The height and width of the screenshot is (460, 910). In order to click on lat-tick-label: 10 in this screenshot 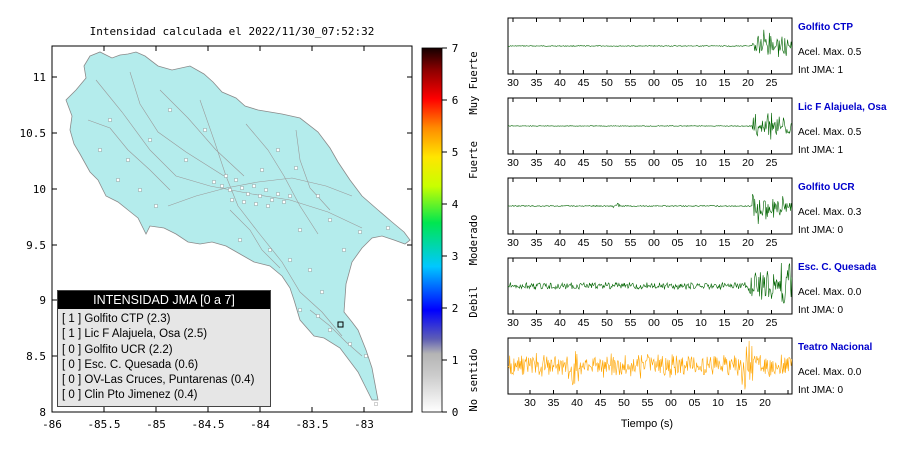, I will do `click(39, 189)`.